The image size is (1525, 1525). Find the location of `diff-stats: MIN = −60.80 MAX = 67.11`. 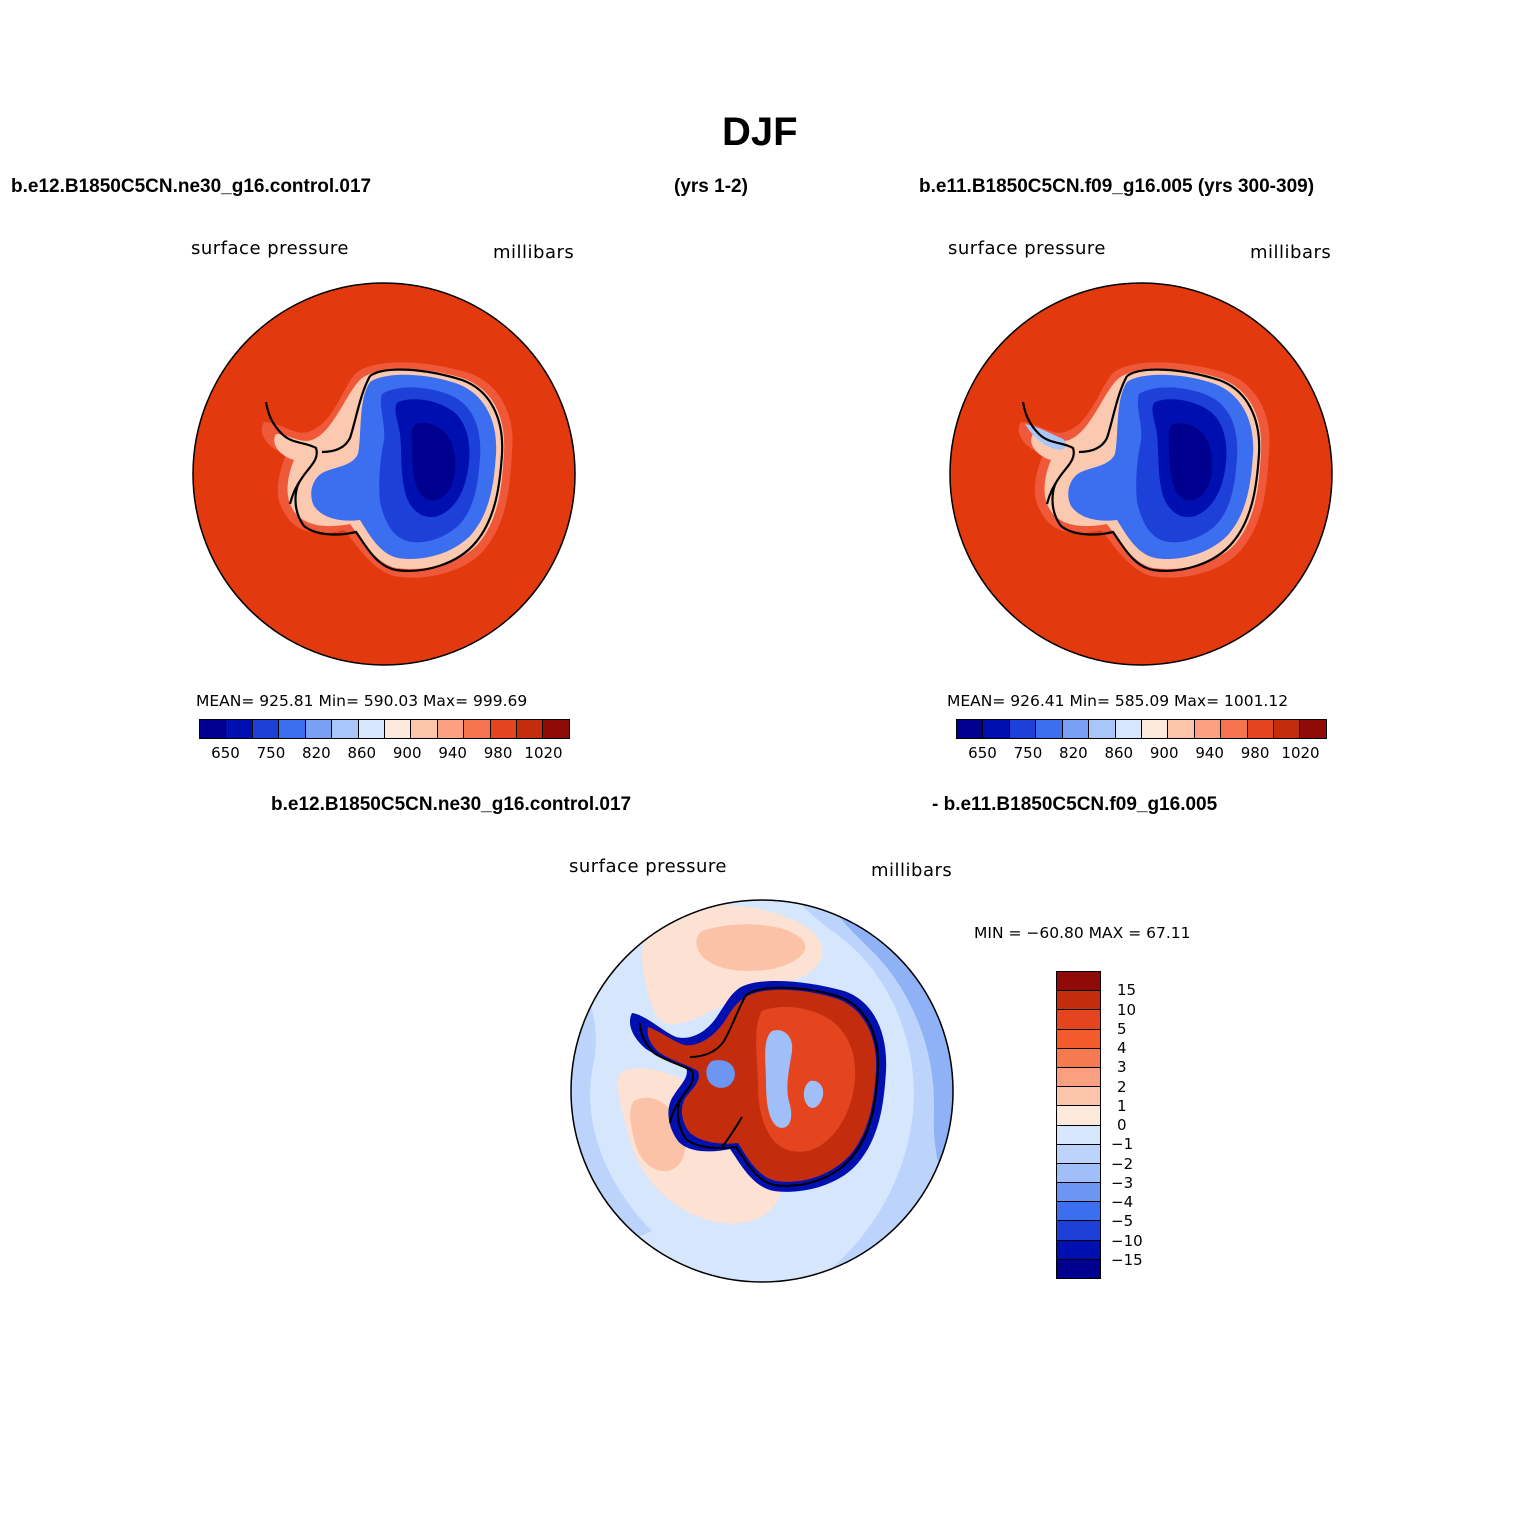

diff-stats: MIN = −60.80 MAX = 67.11 is located at coordinates (1082, 933).